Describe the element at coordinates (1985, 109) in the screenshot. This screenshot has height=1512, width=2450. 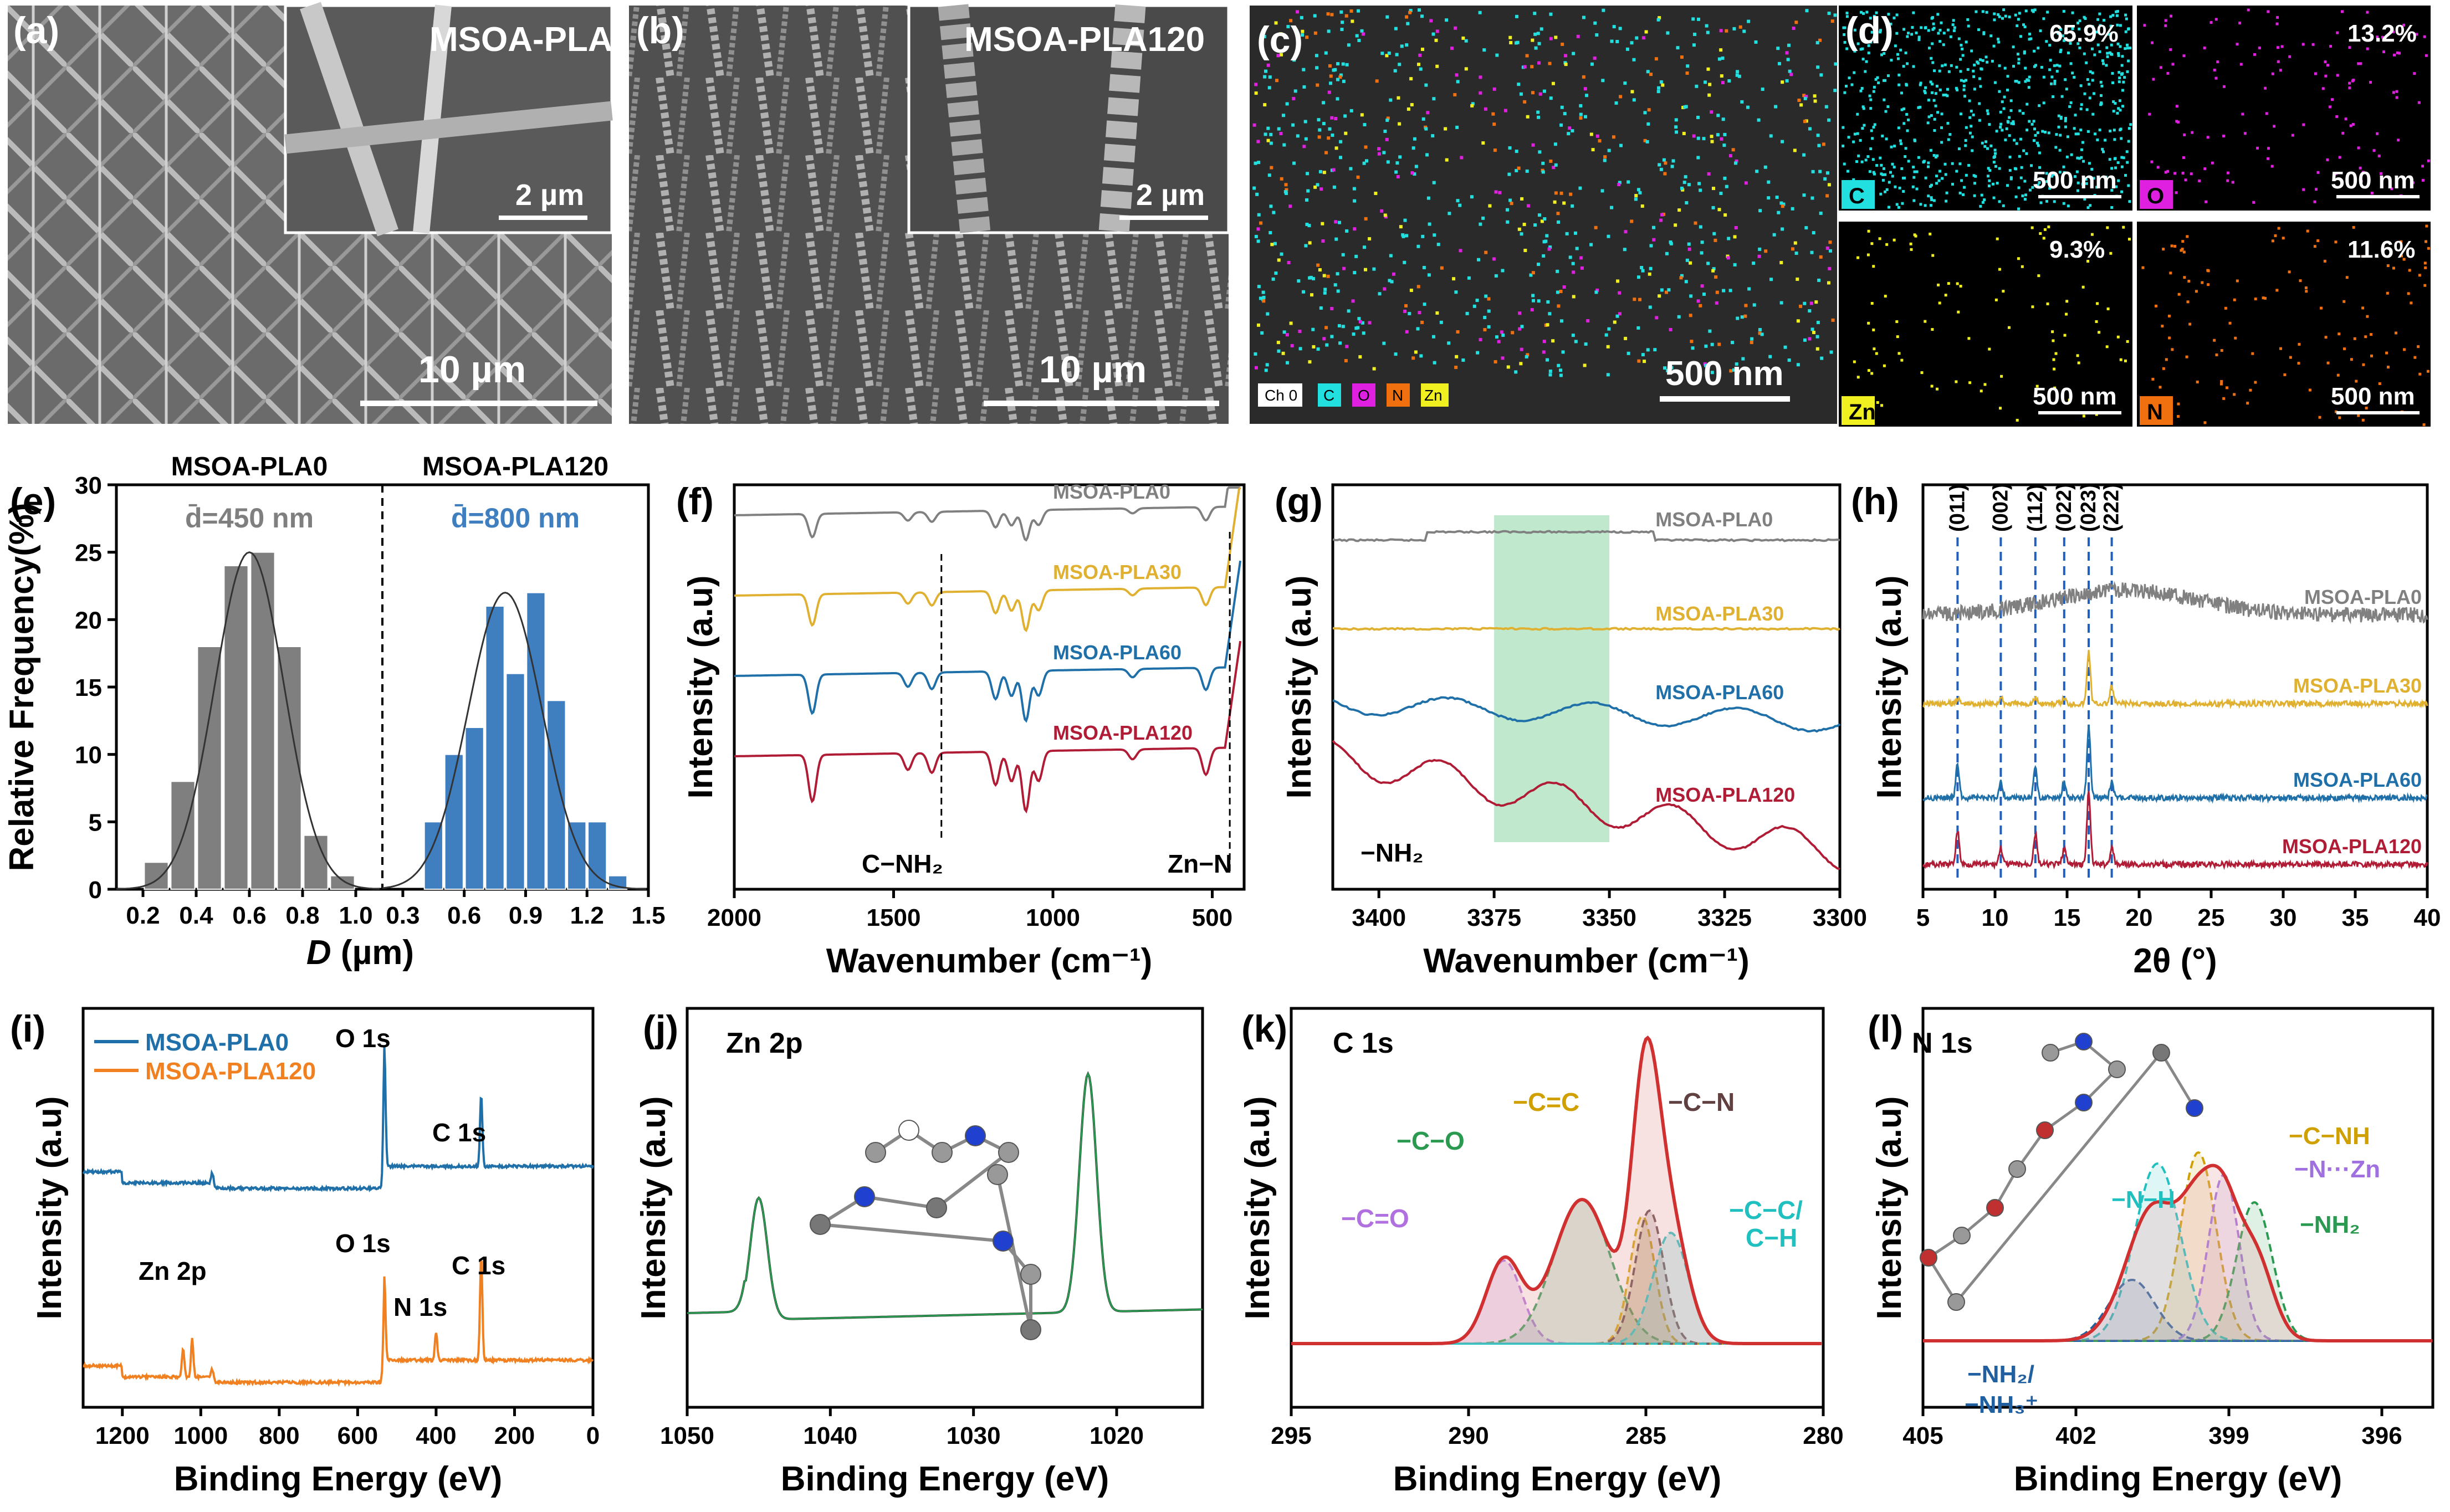
I see `eds-map-c` at that location.